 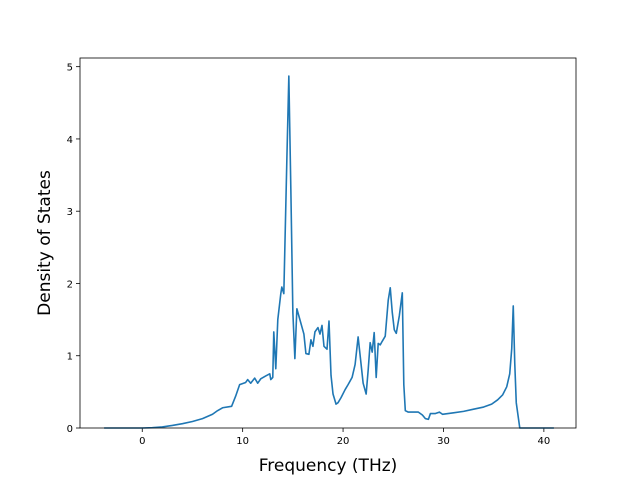 What do you see at coordinates (70, 284) in the screenshot?
I see `y-tick-label: 2` at bounding box center [70, 284].